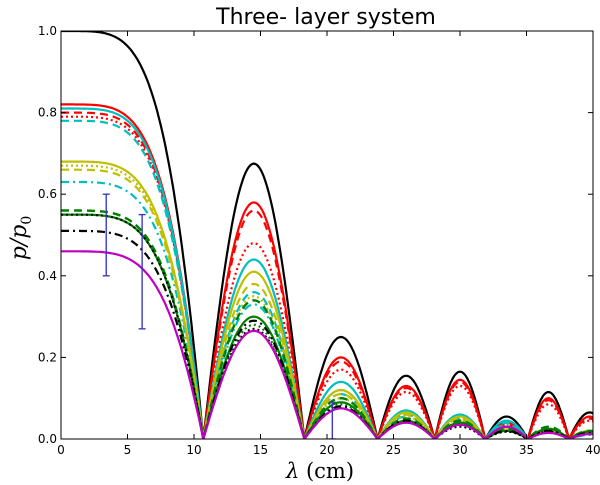  What do you see at coordinates (128, 450) in the screenshot?
I see `x-tick-label: 5` at bounding box center [128, 450].